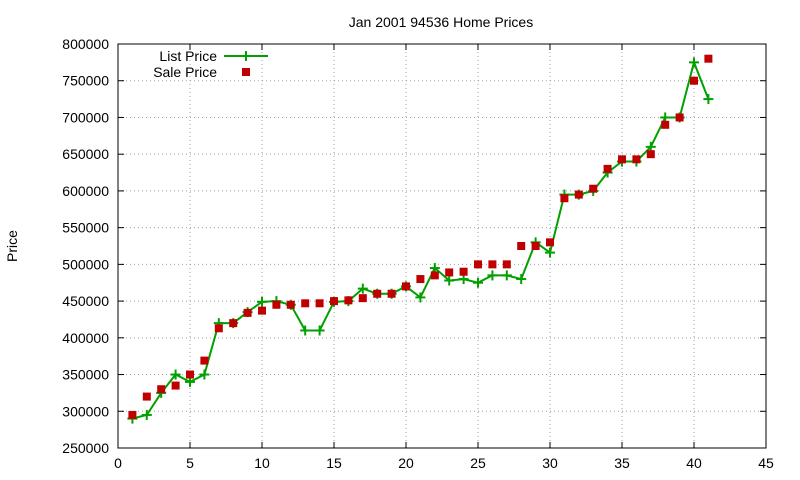 The width and height of the screenshot is (800, 480). I want to click on y-tick-label: 400000, so click(85, 338).